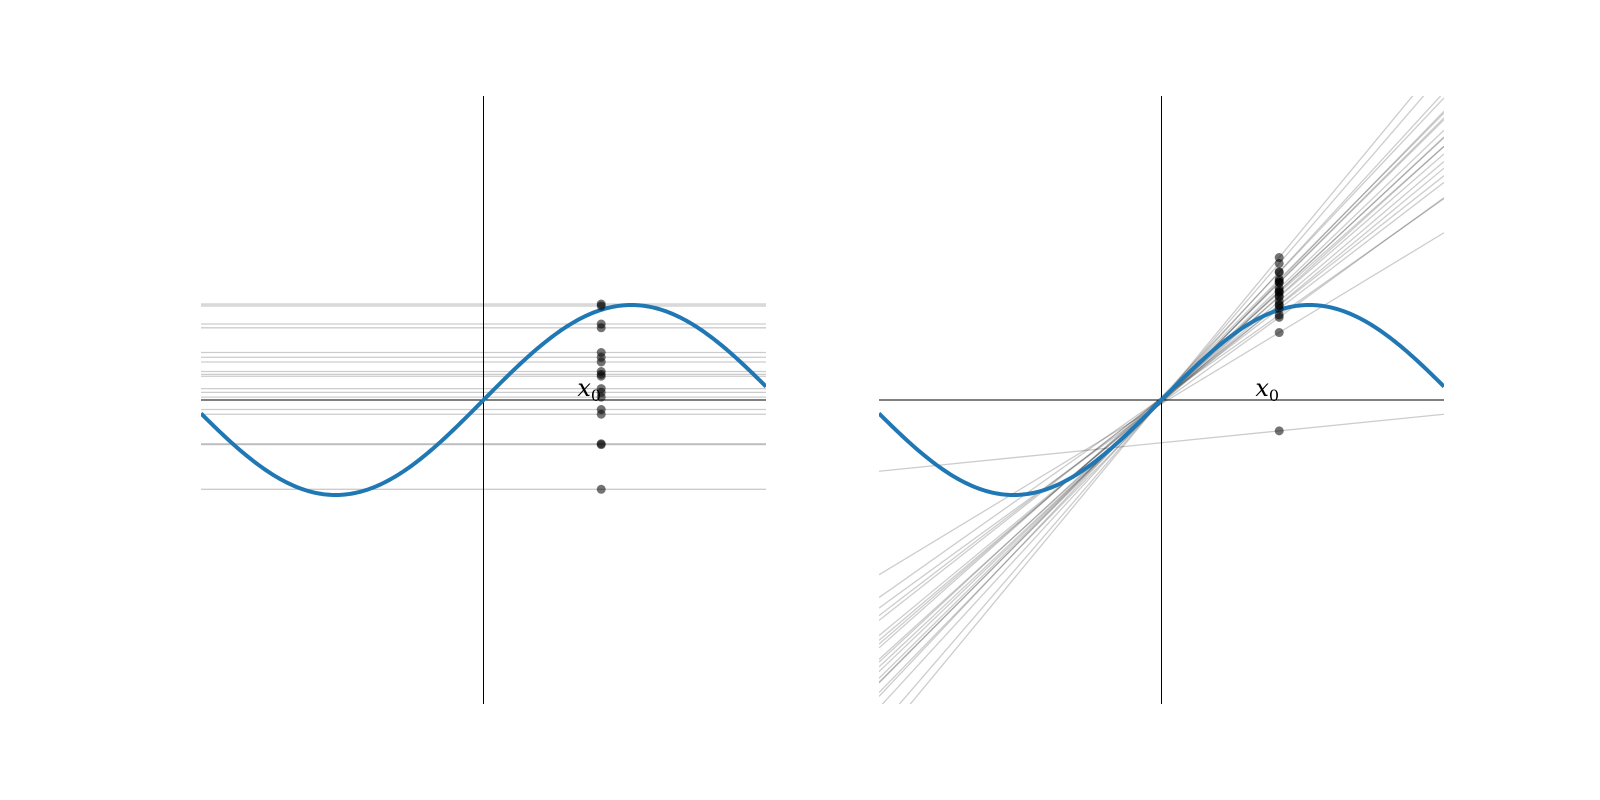 The height and width of the screenshot is (800, 1600). I want to click on left-x0-letter: x, so click(584, 388).